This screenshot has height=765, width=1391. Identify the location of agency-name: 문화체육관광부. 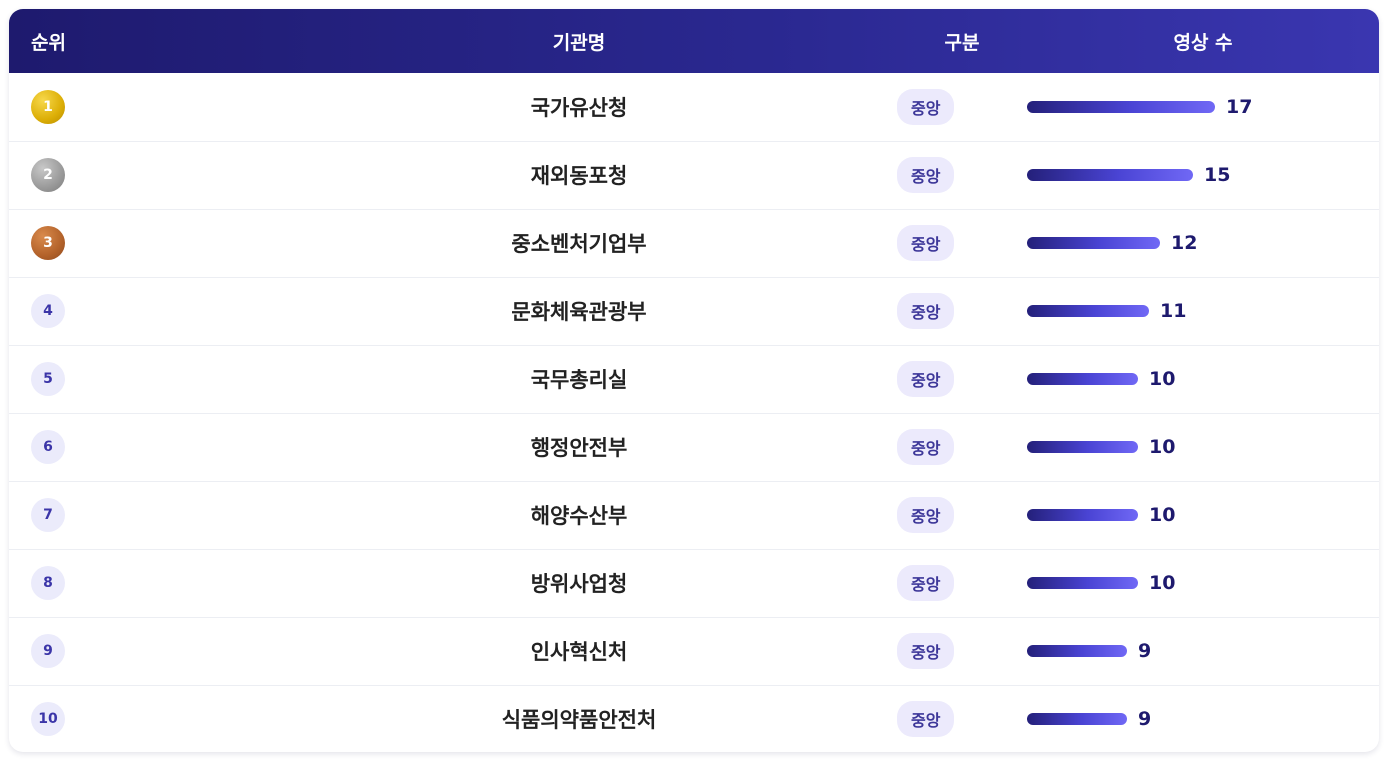
(579, 312).